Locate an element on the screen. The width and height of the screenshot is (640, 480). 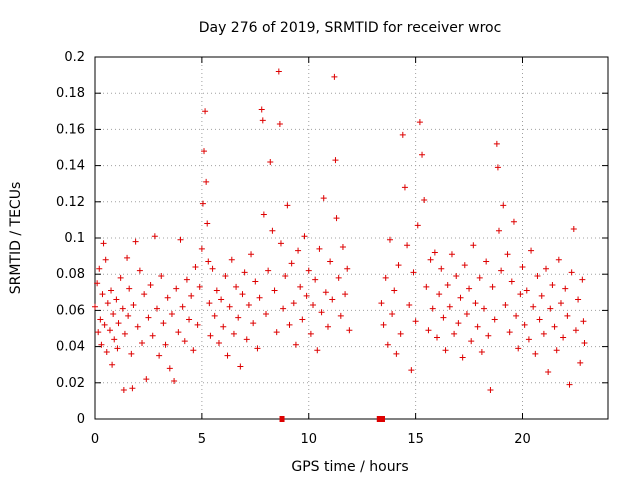
y-tick-label: 0.06 is located at coordinates (70, 310).